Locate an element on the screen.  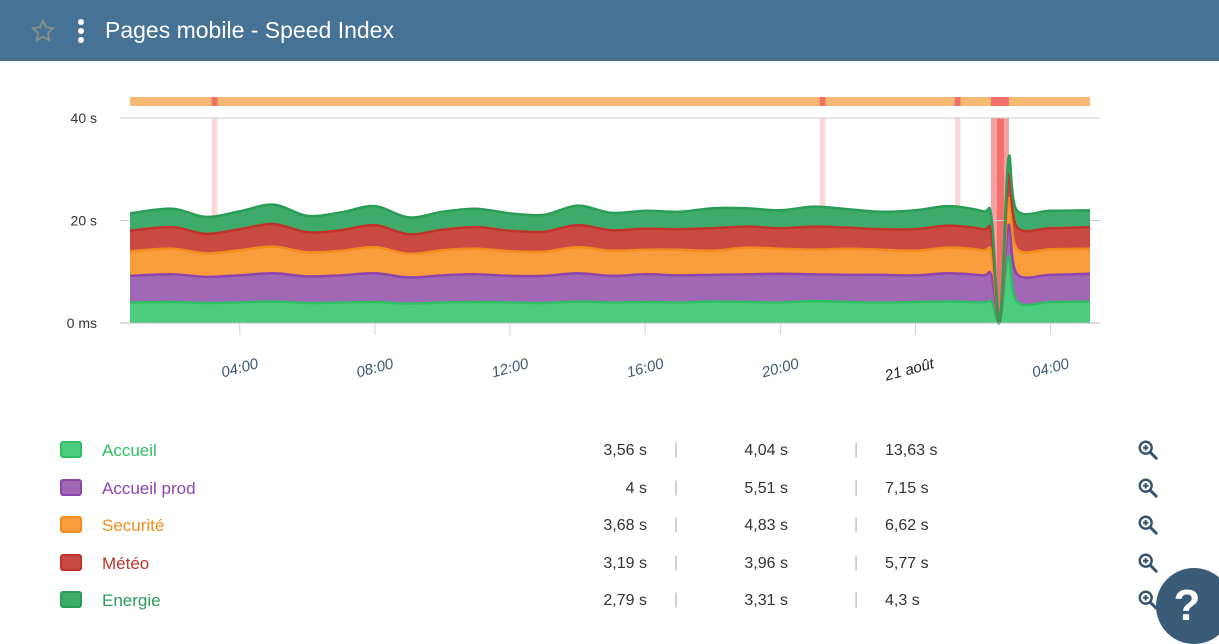
star-icon is located at coordinates (43, 31).